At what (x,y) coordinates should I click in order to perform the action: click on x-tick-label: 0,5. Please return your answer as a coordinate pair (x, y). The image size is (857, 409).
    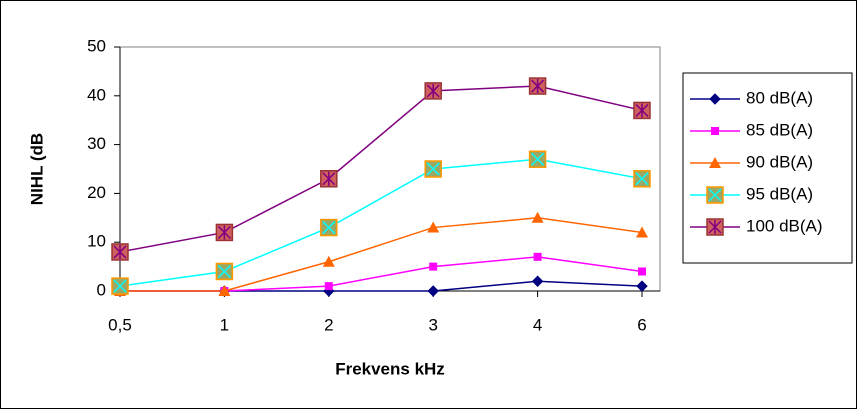
    Looking at the image, I should click on (120, 324).